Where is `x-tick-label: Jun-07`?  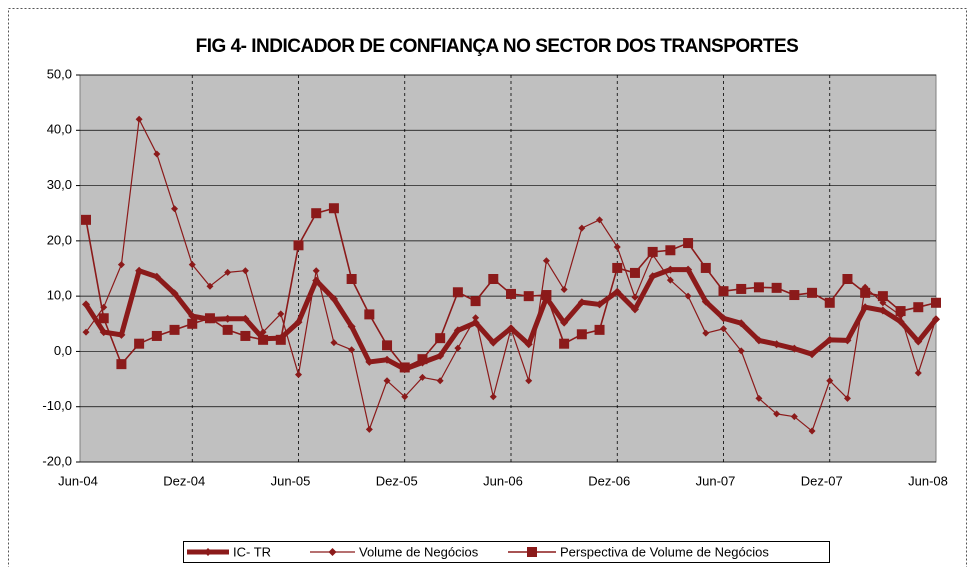 x-tick-label: Jun-07 is located at coordinates (716, 480).